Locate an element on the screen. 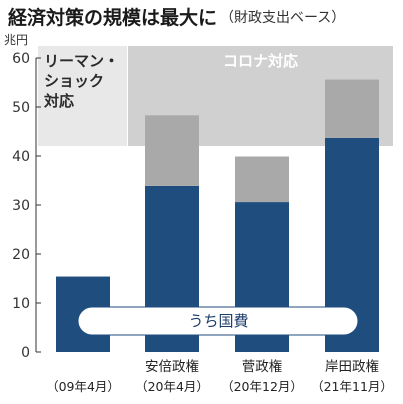 This screenshot has width=403, height=404. x-cat-period-2: （20年12月） is located at coordinates (262, 386).